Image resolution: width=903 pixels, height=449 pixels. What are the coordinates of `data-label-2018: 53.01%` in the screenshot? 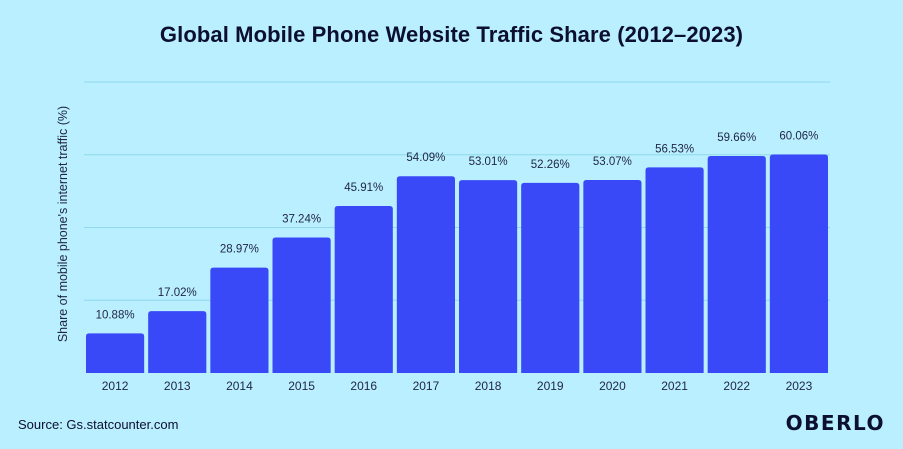 It's located at (488, 162).